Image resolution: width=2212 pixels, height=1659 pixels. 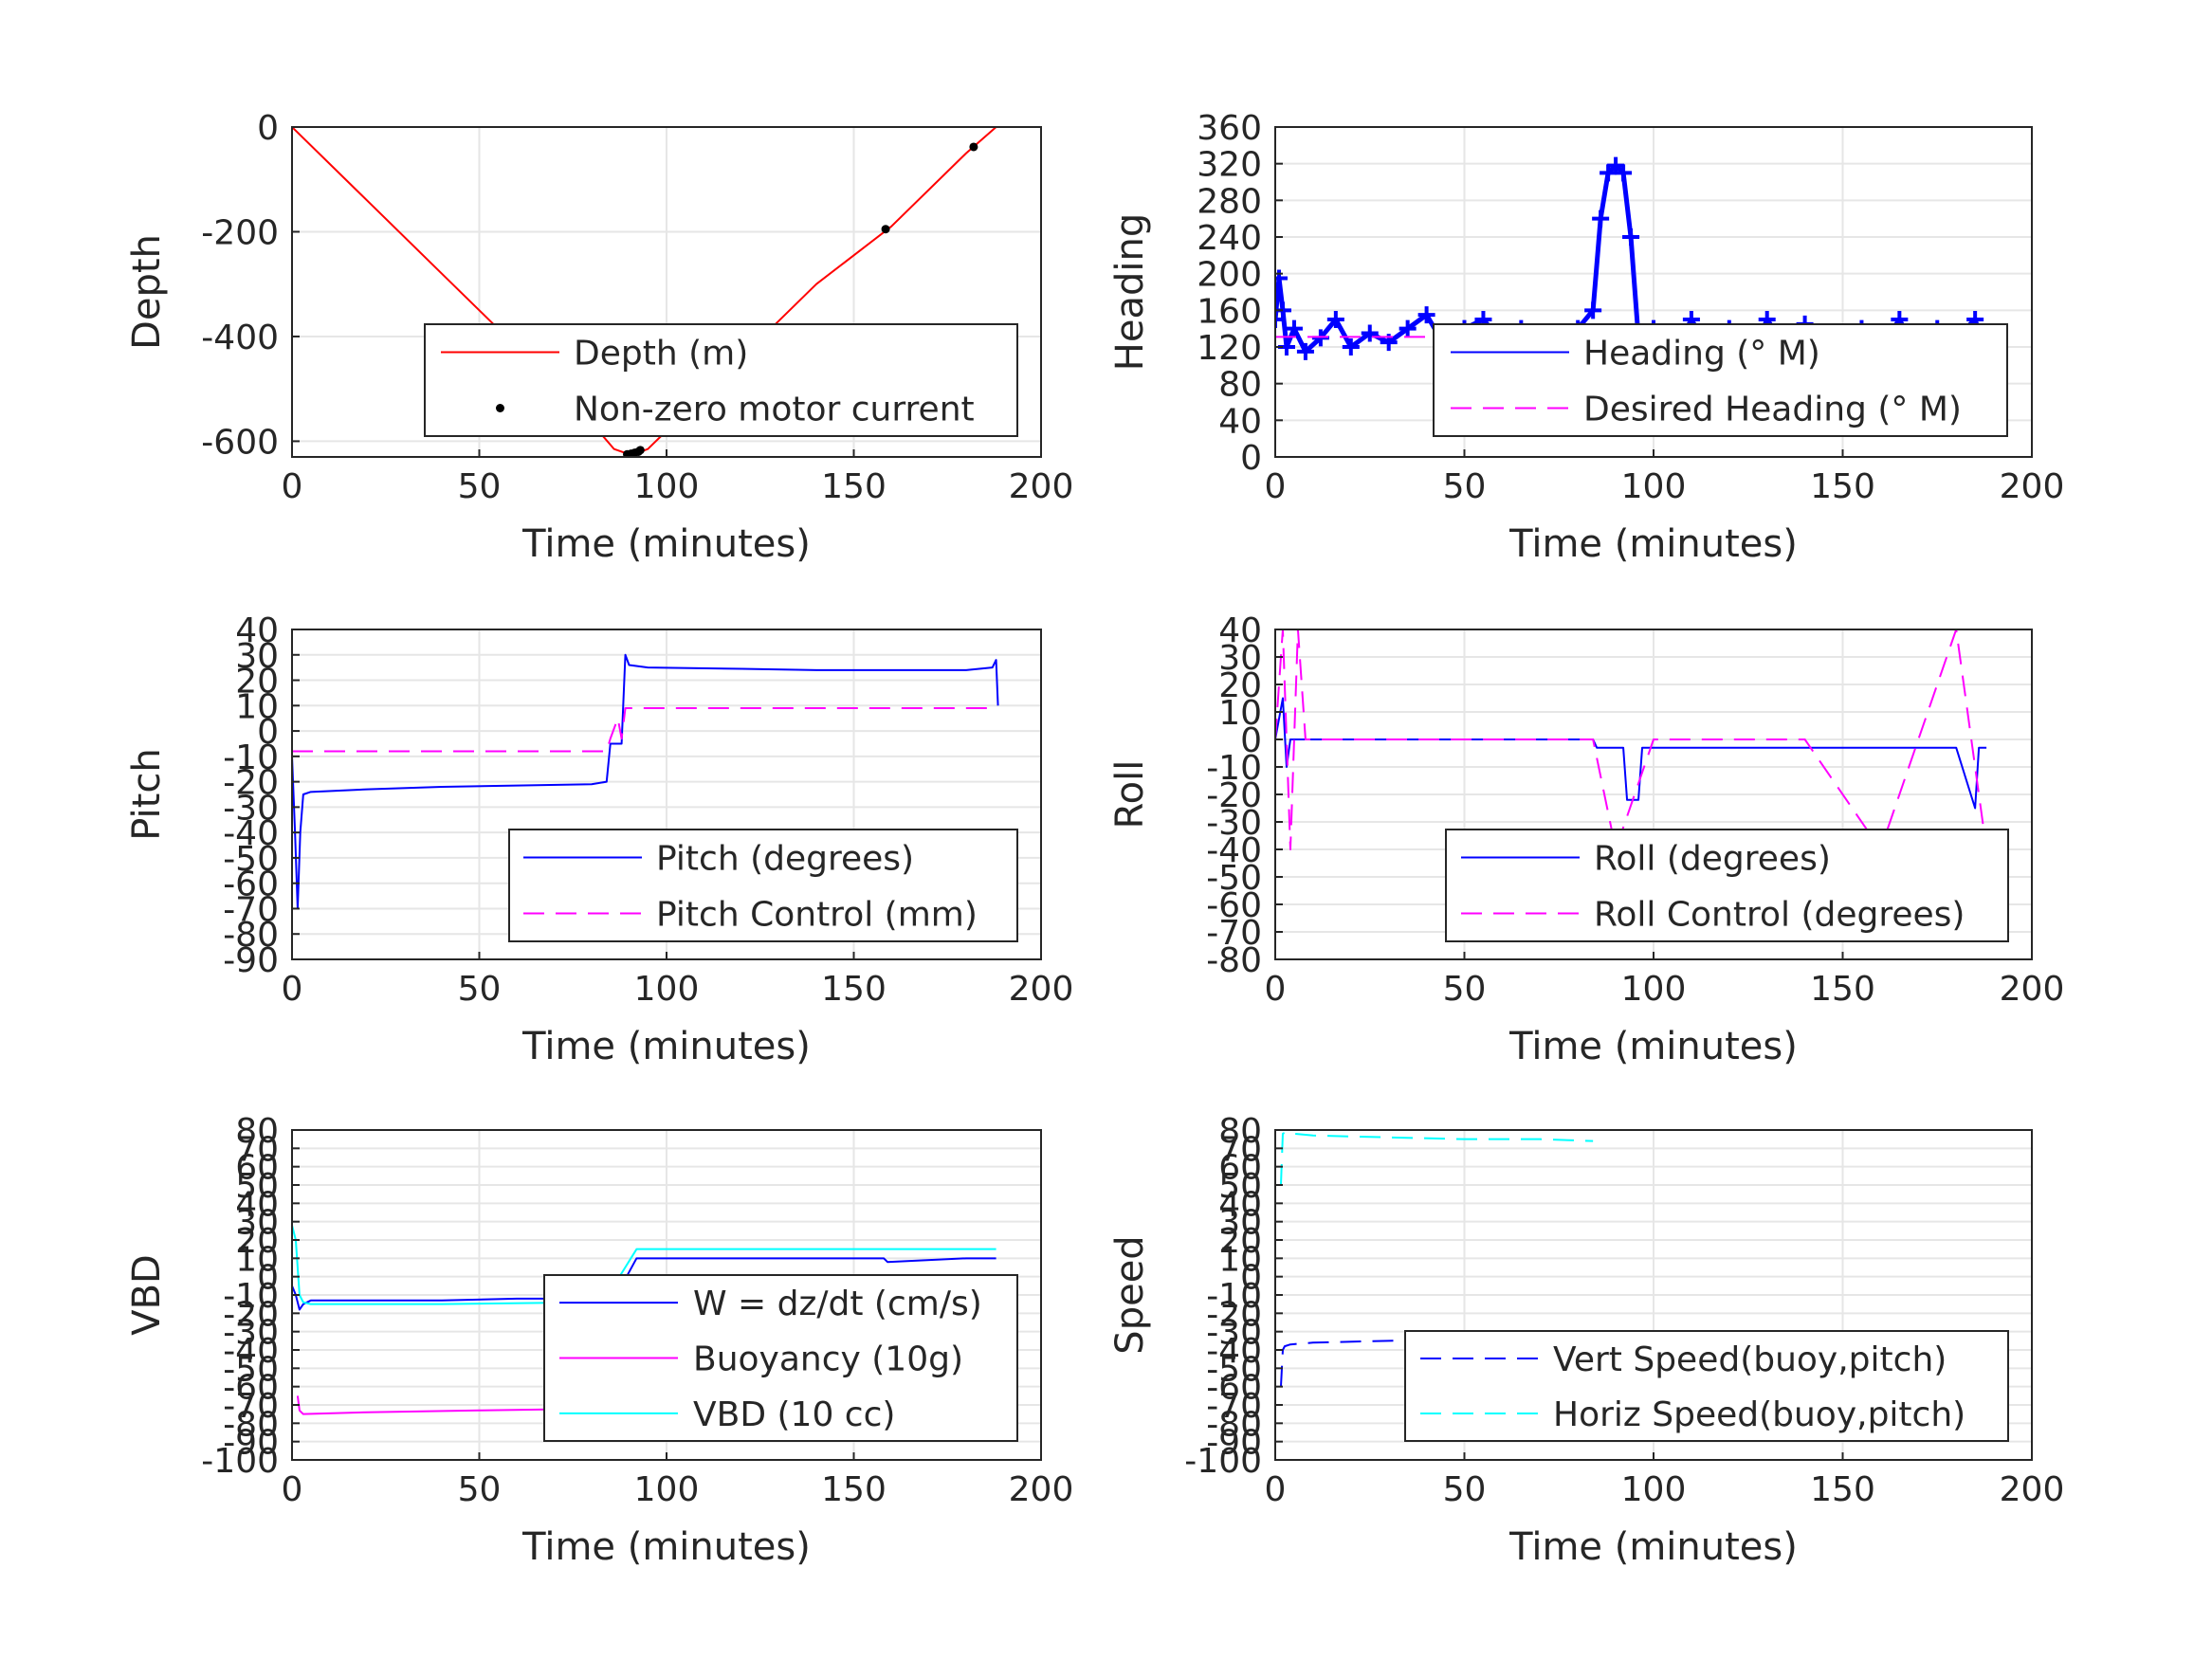 What do you see at coordinates (1234, 1314) in the screenshot?
I see `speed-ytick-label-10: -20` at bounding box center [1234, 1314].